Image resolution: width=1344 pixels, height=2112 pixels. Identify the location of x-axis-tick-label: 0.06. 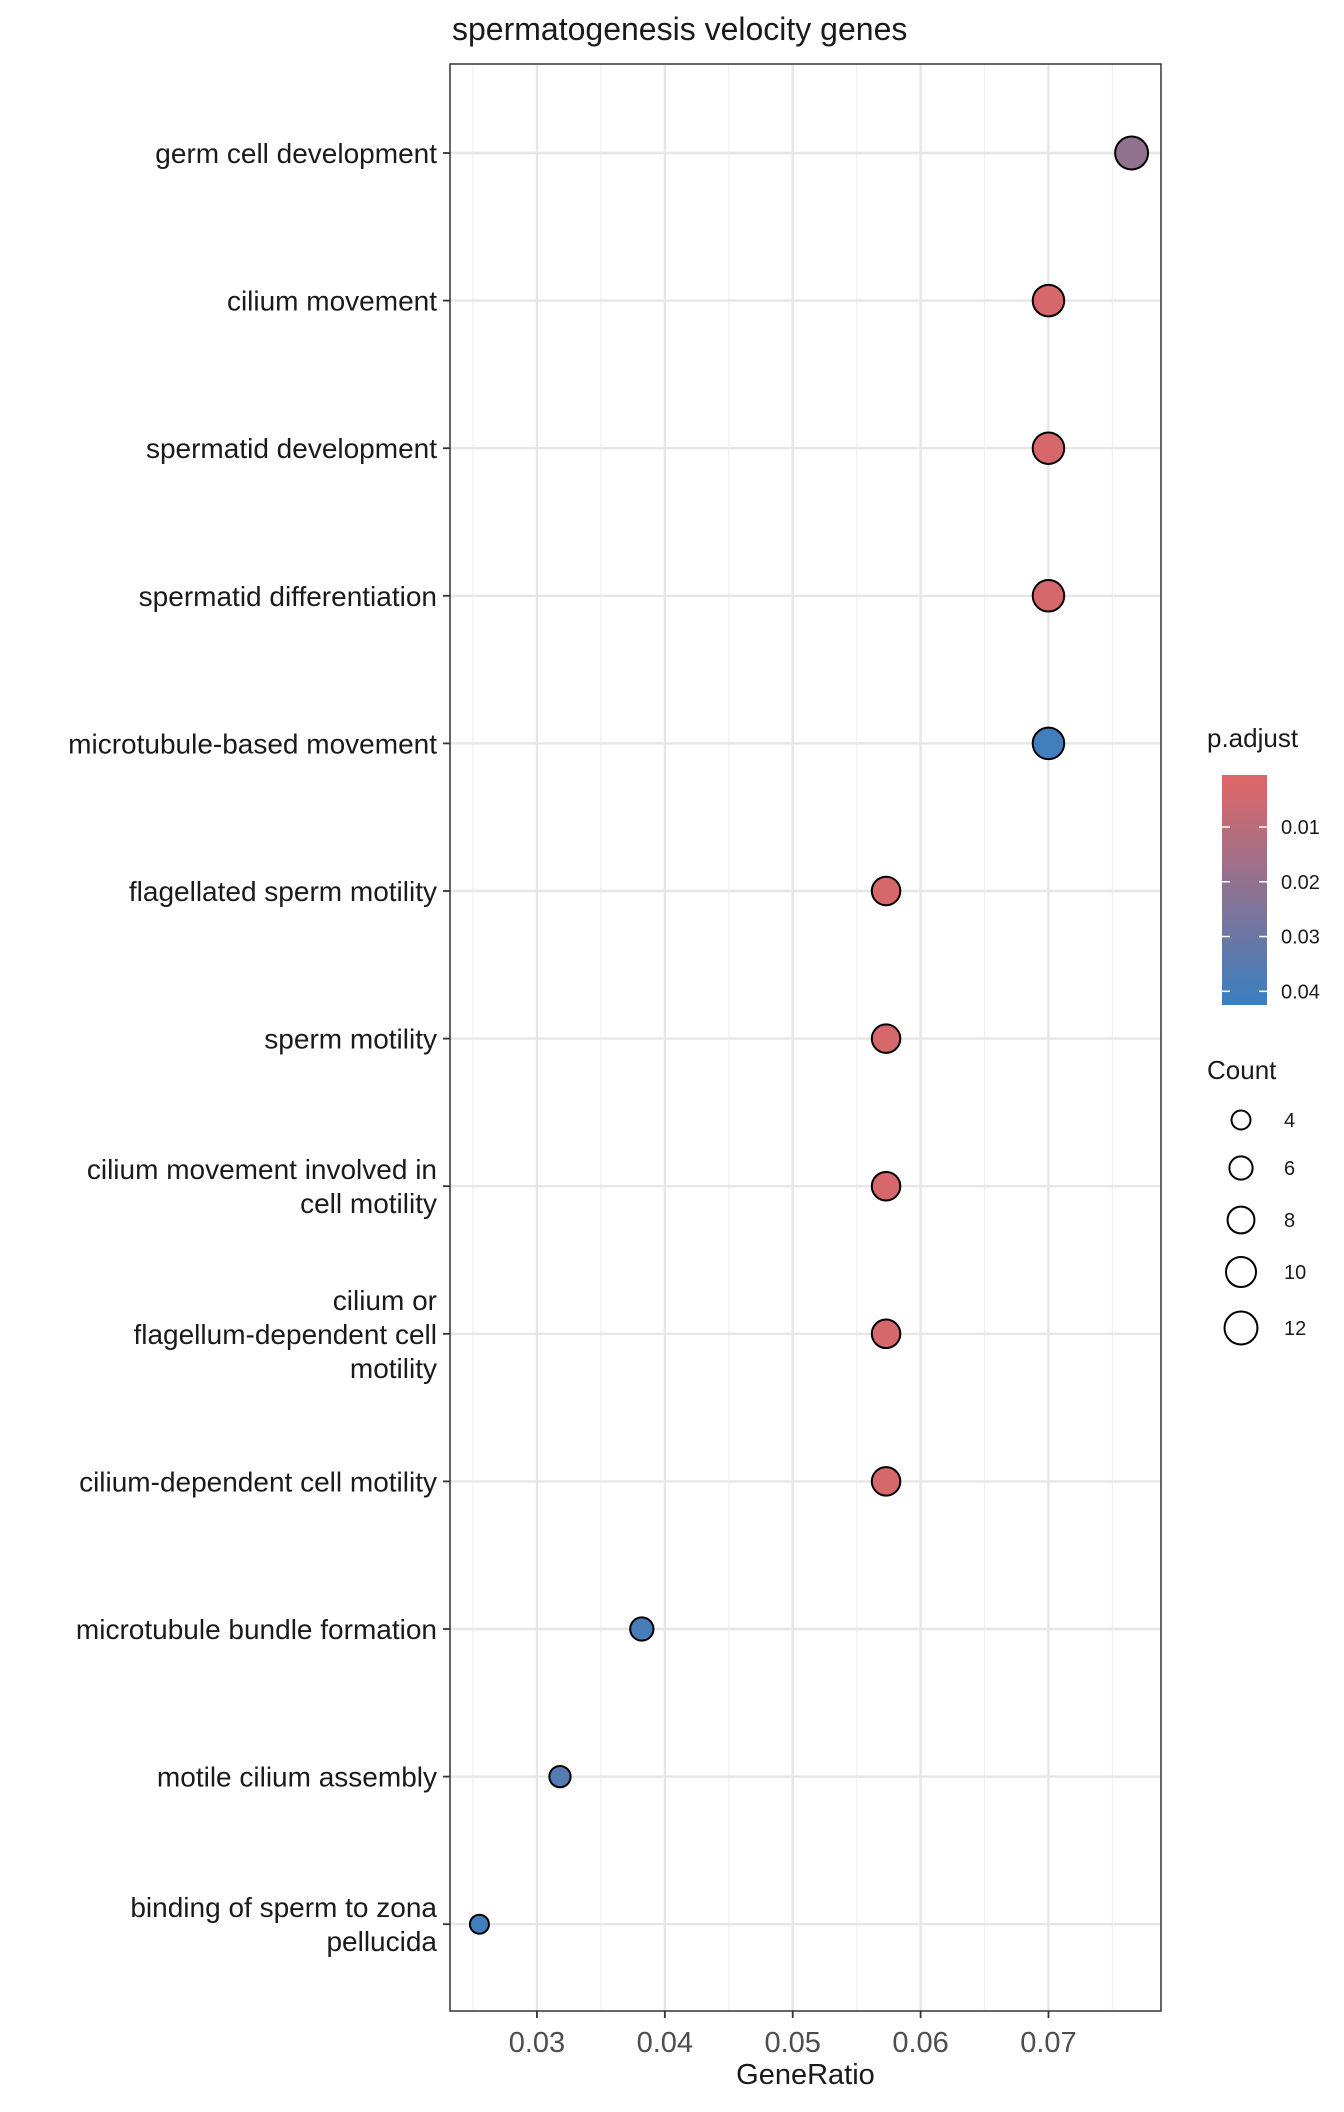
(920, 2043).